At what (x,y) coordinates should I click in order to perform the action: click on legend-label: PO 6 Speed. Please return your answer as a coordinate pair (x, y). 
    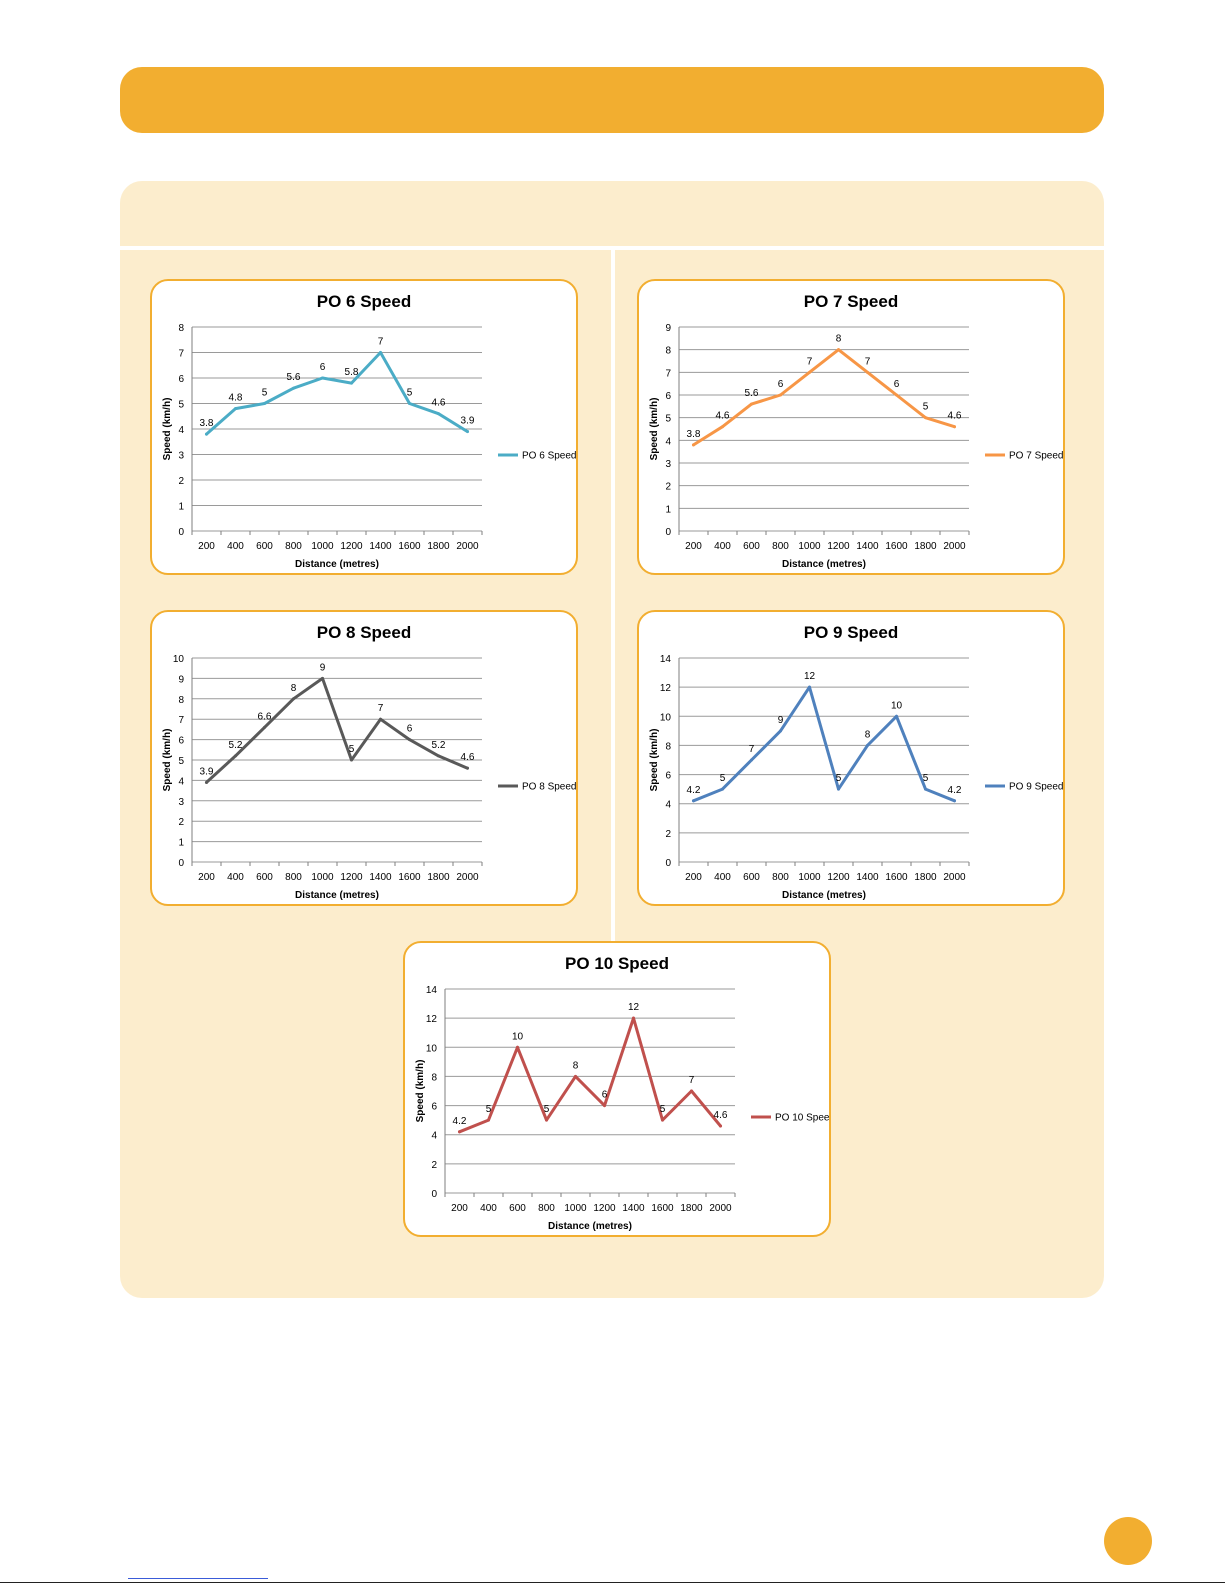
    Looking at the image, I should click on (549, 456).